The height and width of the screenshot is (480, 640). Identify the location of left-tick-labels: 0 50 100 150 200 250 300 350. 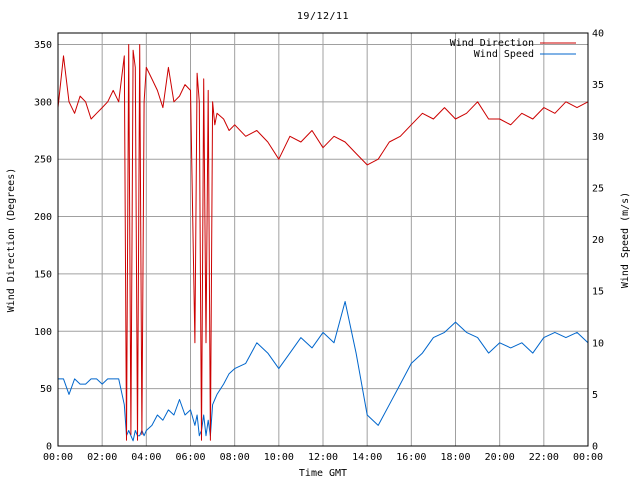
(43, 246).